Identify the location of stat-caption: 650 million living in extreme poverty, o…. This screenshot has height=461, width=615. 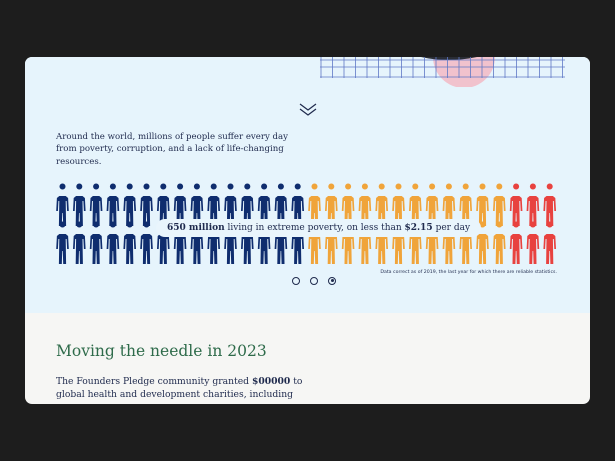
(319, 228).